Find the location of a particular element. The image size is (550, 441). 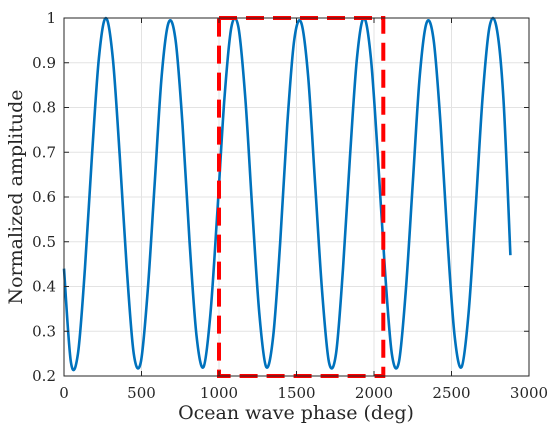

y-axis-label: Normalized amplitude is located at coordinates (16, 196).